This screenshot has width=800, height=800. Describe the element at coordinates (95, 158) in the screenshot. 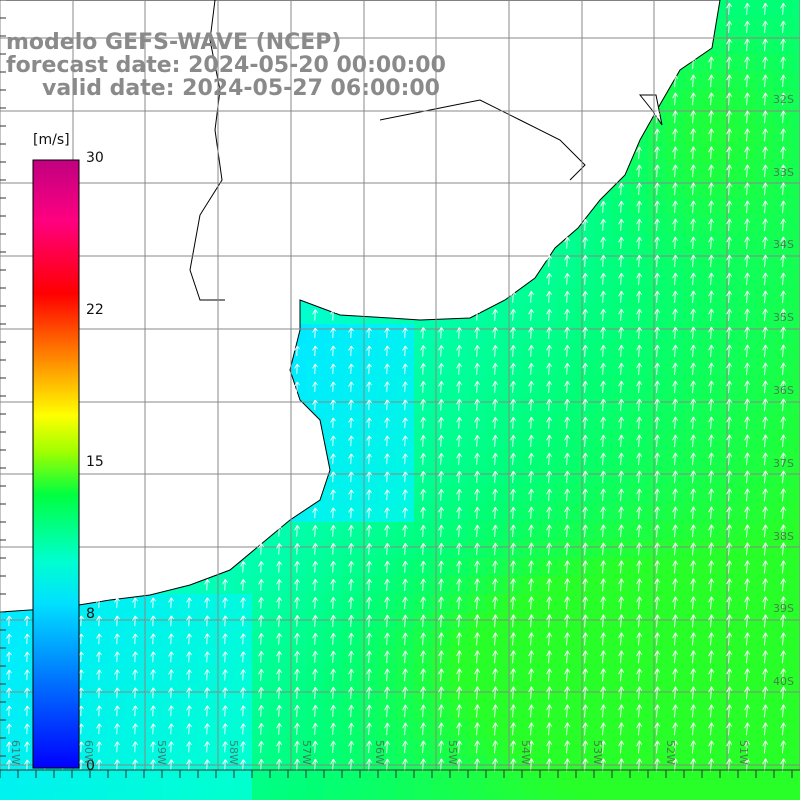

I see `colorbar-tick: 30` at that location.